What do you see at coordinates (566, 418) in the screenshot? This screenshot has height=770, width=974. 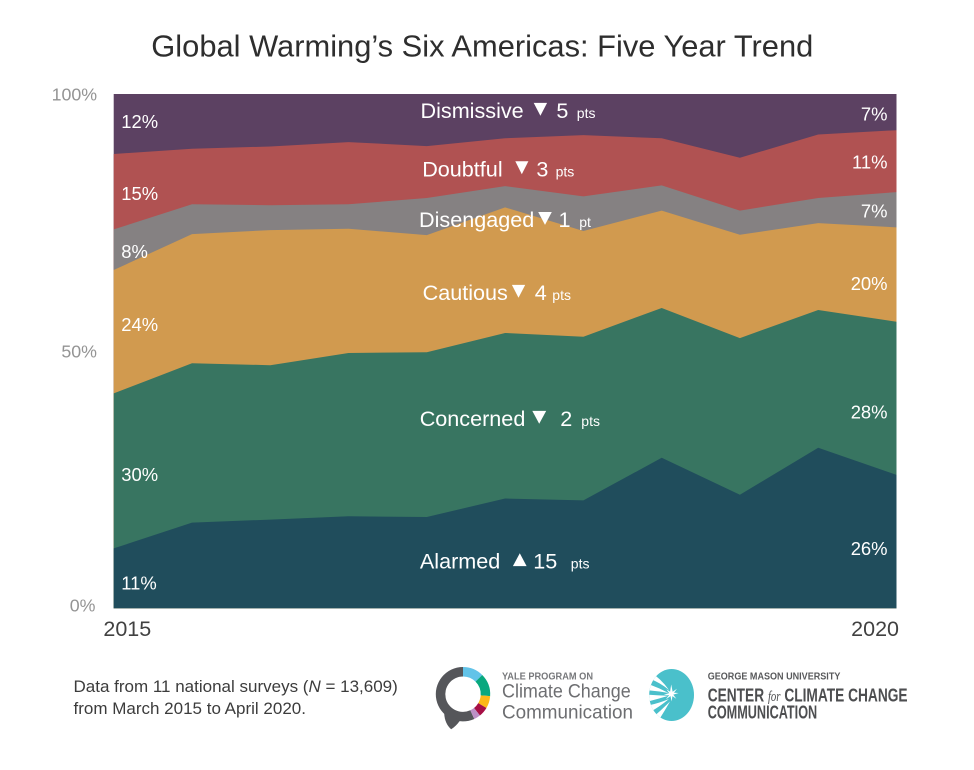 I see `svg-text: 2` at bounding box center [566, 418].